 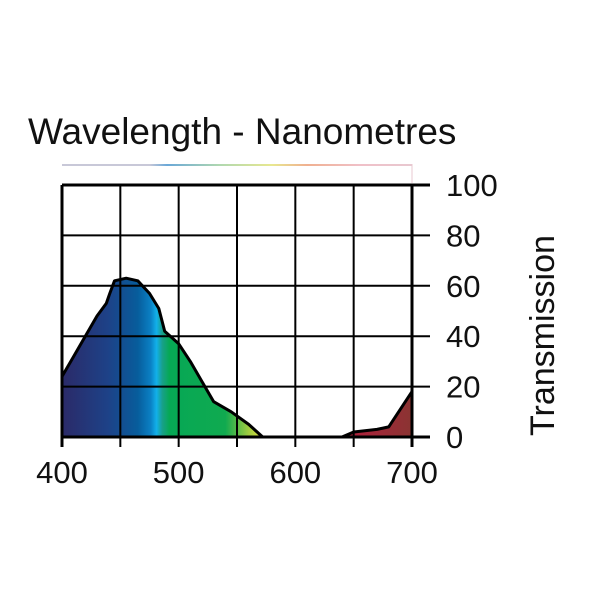 I want to click on x-tick-label: 400, so click(x=62, y=472).